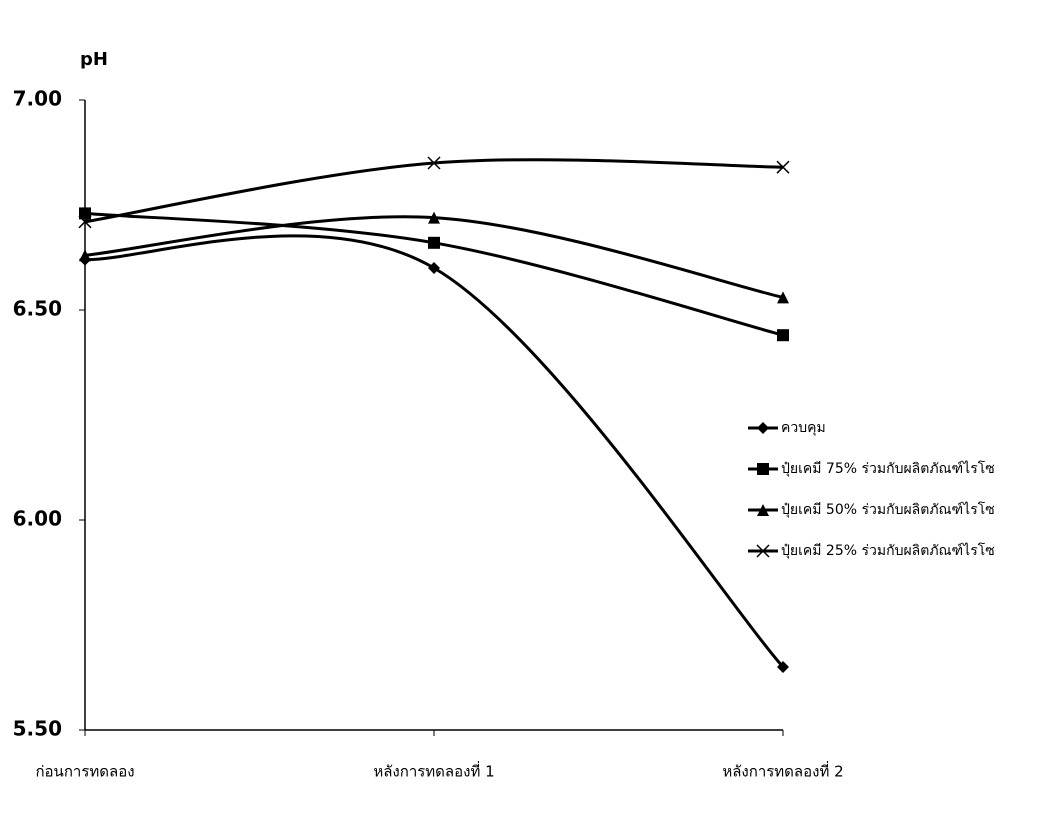 This screenshot has width=1063, height=814. I want to click on legend-label: ปุ๋ยเคมี 25% ร่วมกับผลิตภัณฑ์ไรโซ, so click(888, 550).